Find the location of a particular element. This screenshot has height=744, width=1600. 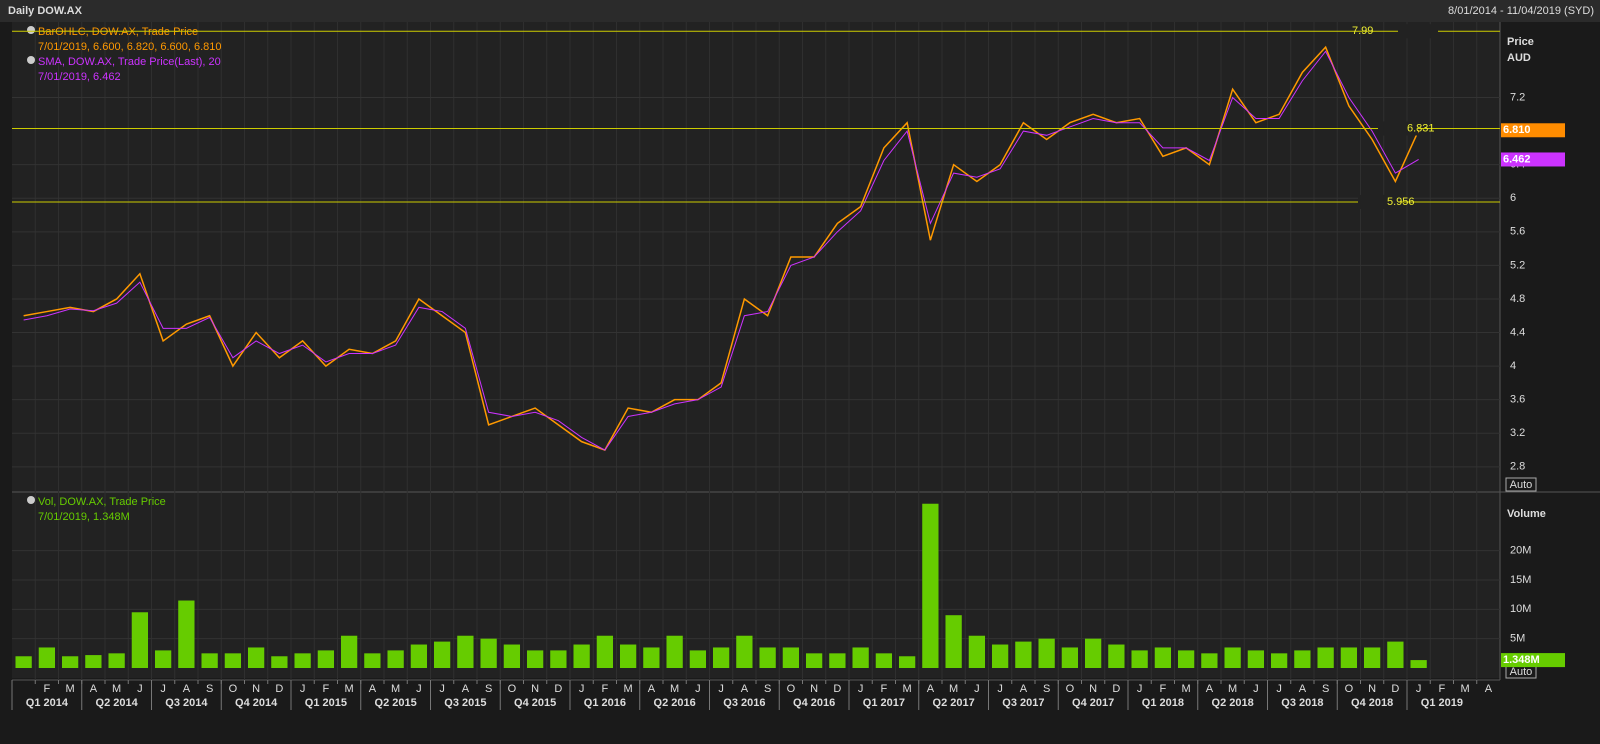

quarter-label: Q1 2018 is located at coordinates (1163, 703).